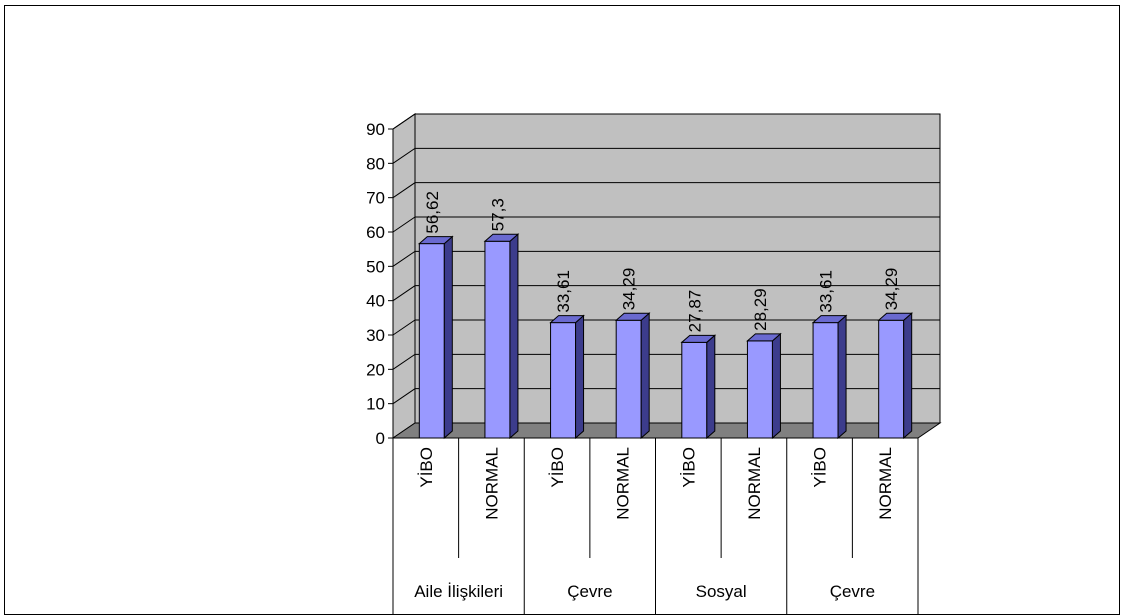 Image resolution: width=1126 pixels, height=615 pixels. What do you see at coordinates (375, 301) in the screenshot?
I see `y-tick-label: 40` at bounding box center [375, 301].